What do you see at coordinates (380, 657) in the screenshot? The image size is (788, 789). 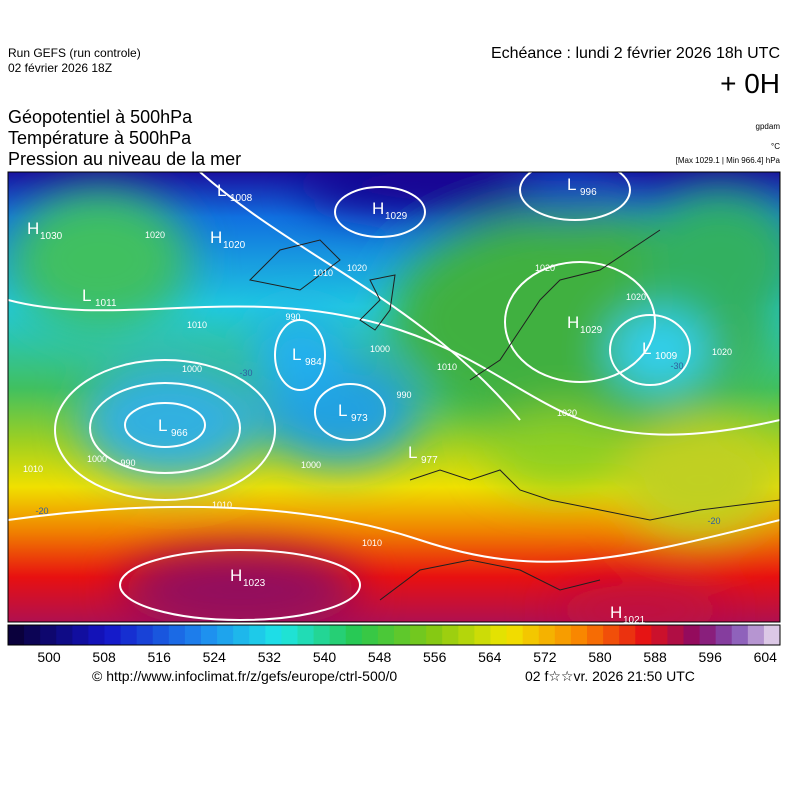 I see `colorbar-tick-label: 548` at bounding box center [380, 657].